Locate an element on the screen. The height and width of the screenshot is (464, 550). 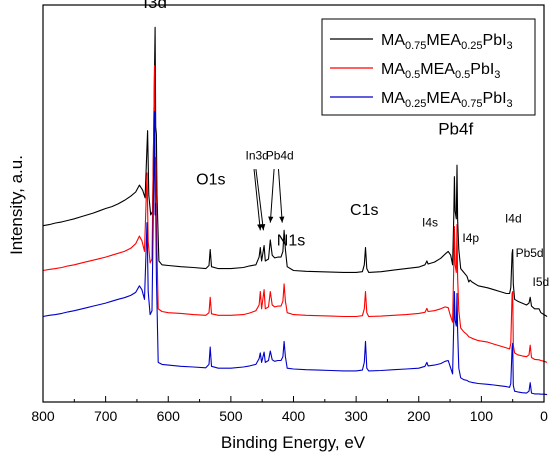
legend-label-2: MA0.25MEA0.75PbI3 is located at coordinates (447, 100).